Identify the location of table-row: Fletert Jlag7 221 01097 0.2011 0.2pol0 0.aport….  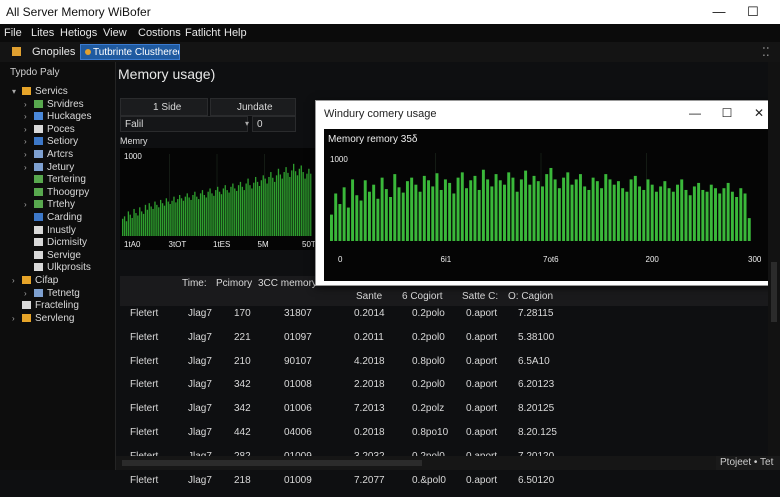
(450, 343).